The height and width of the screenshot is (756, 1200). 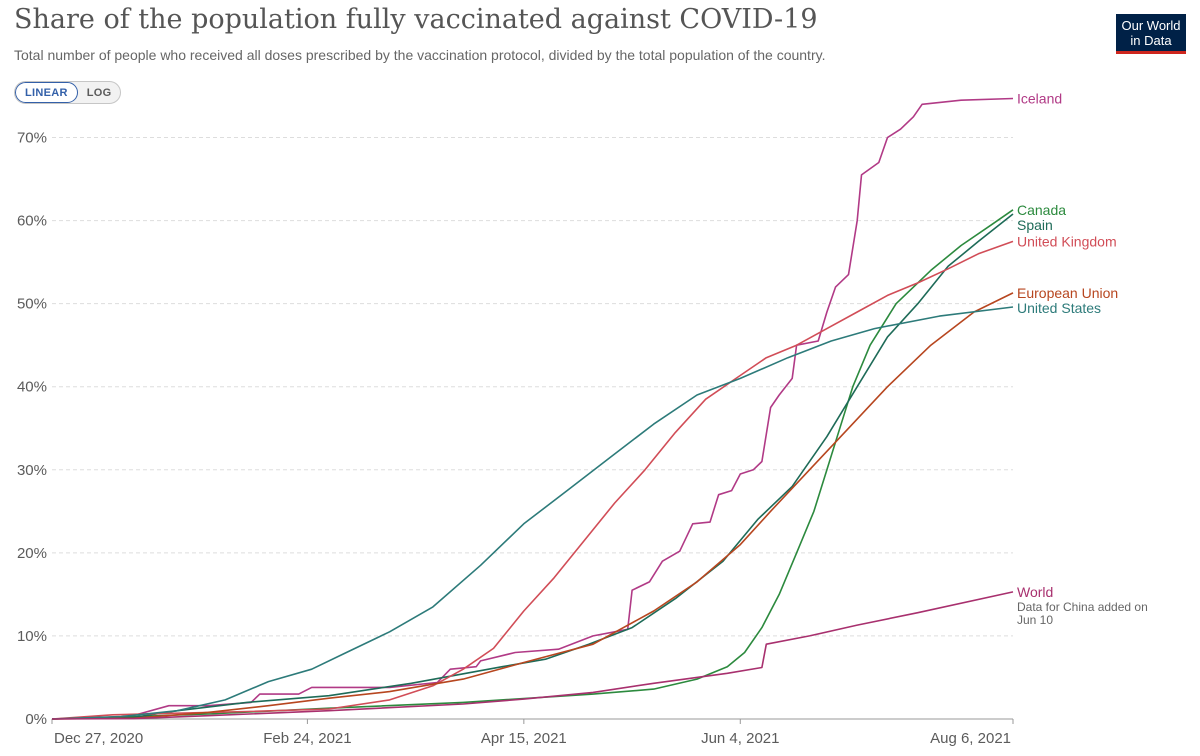 I want to click on series-label-iceland: Iceland, so click(x=1039, y=98).